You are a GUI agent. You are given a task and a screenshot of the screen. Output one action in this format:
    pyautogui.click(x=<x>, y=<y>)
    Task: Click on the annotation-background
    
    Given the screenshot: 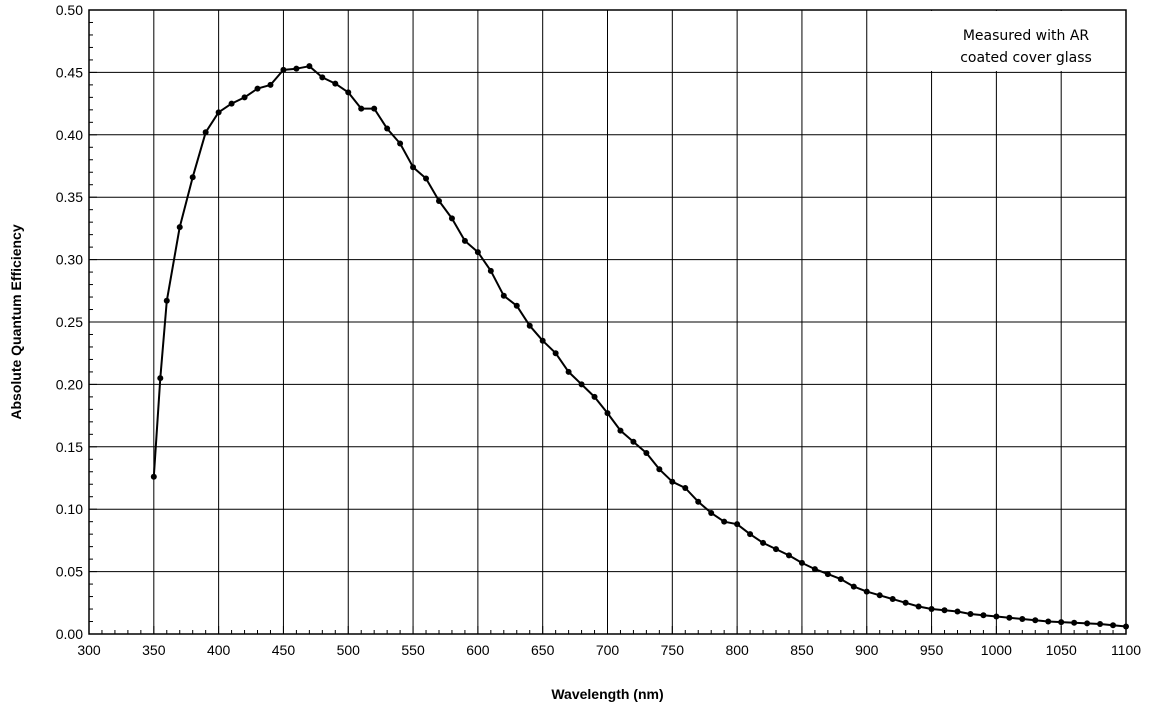 What is the action you would take?
    pyautogui.click(x=1027, y=41)
    